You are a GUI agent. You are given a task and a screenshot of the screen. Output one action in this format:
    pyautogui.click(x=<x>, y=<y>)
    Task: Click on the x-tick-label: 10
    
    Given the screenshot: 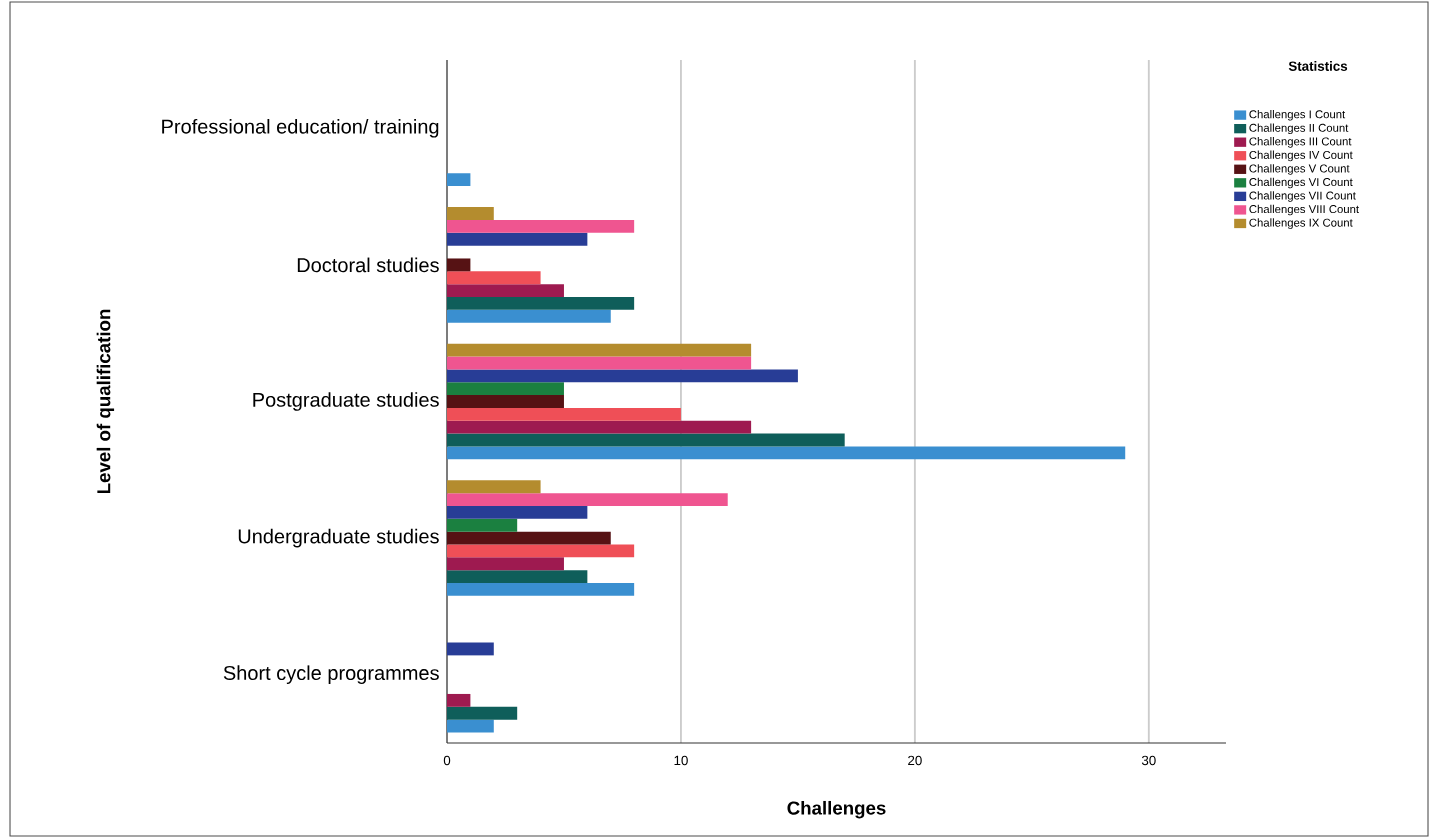 What is the action you would take?
    pyautogui.click(x=681, y=760)
    